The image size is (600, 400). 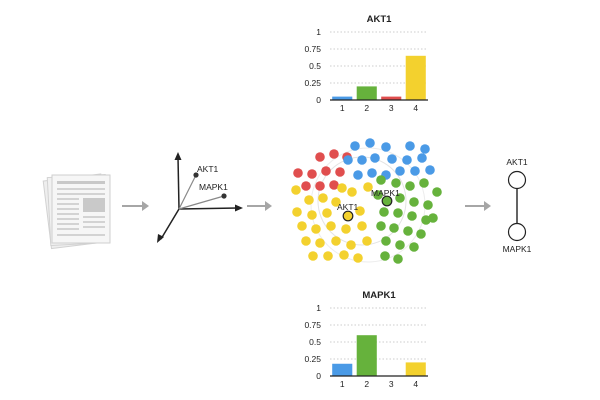 I want to click on embedding-axes: AKT1 MAPK1, so click(x=200, y=197).